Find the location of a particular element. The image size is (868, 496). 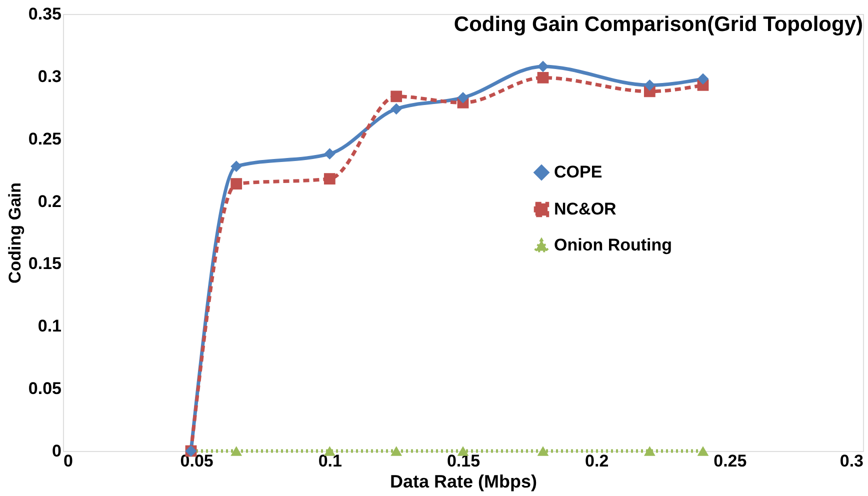

y-tick-label: 0.1 is located at coordinates (50, 326).